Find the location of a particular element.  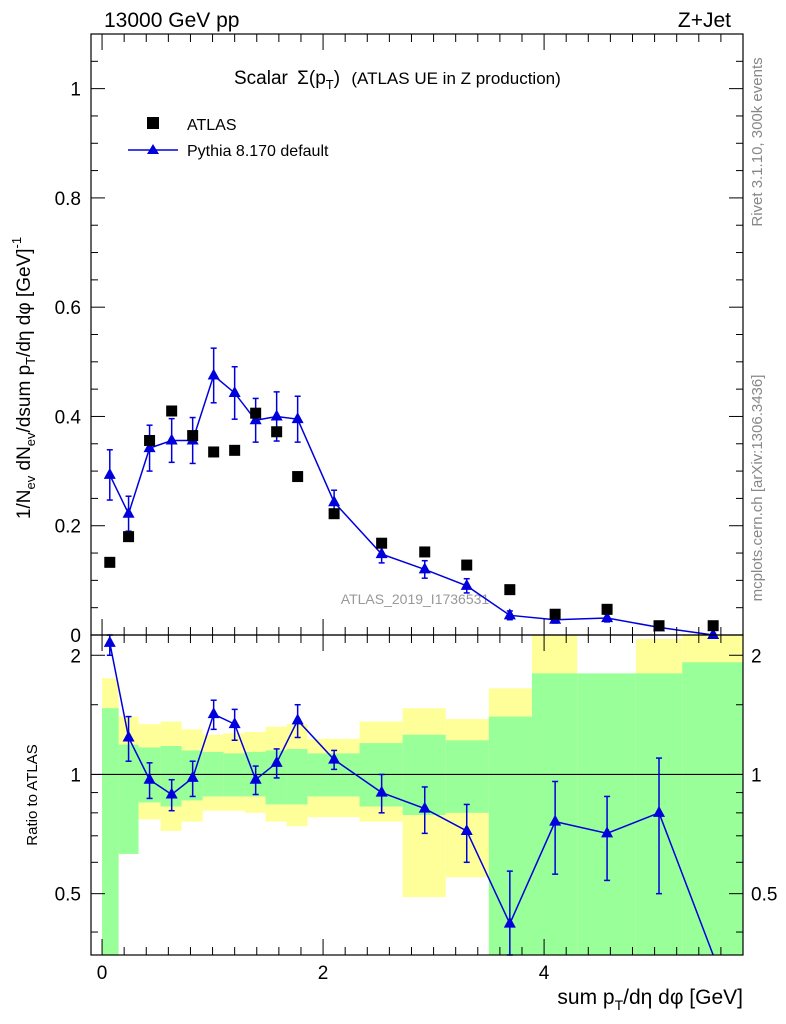

legend-pythia-label: Pythia 8.170 default is located at coordinates (258, 151).